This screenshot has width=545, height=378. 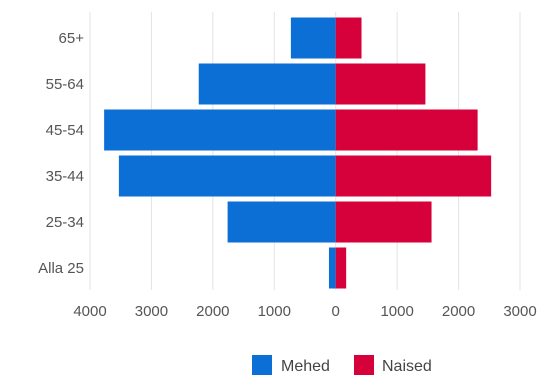 What do you see at coordinates (304, 311) in the screenshot?
I see `x-axis-labels: 4000 3000 2000 1000 0 1000 2000 3000` at bounding box center [304, 311].